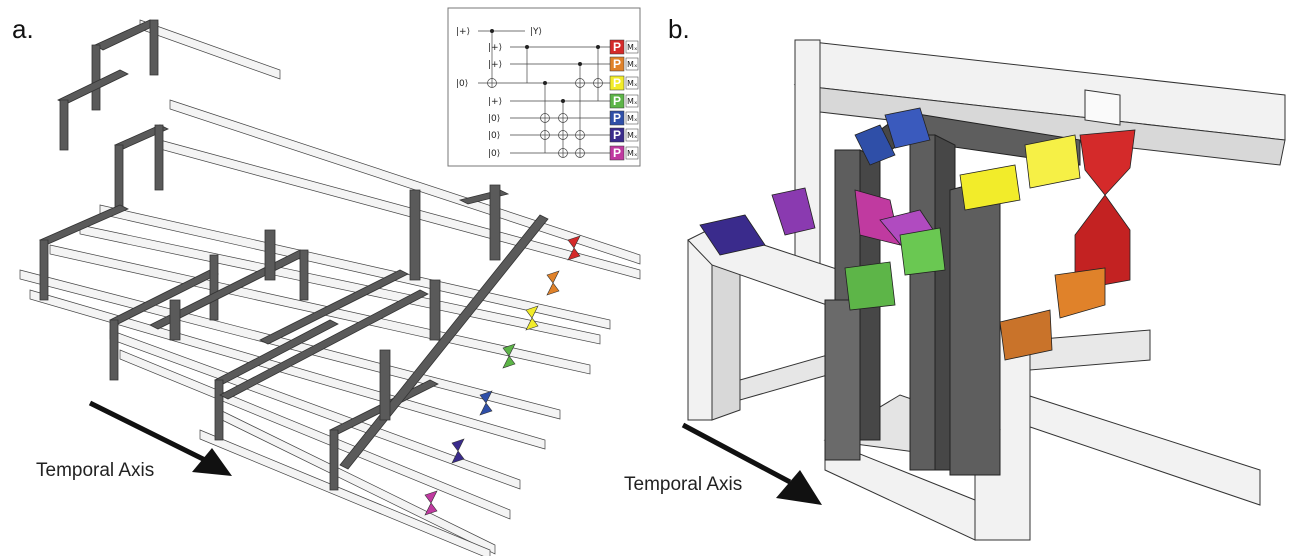 Image resolution: width=1292 pixels, height=556 pixels. Describe the element at coordinates (553, 283) in the screenshot. I see `defect-orange` at that location.